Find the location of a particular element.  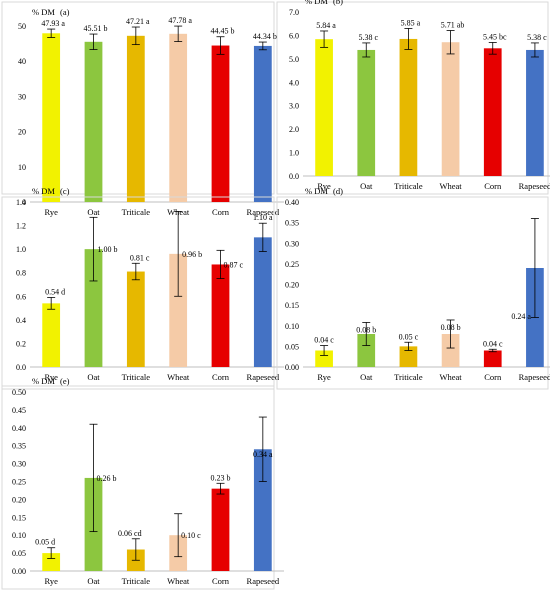

data-label-rapeseed: 44.34 b is located at coordinates (265, 36).